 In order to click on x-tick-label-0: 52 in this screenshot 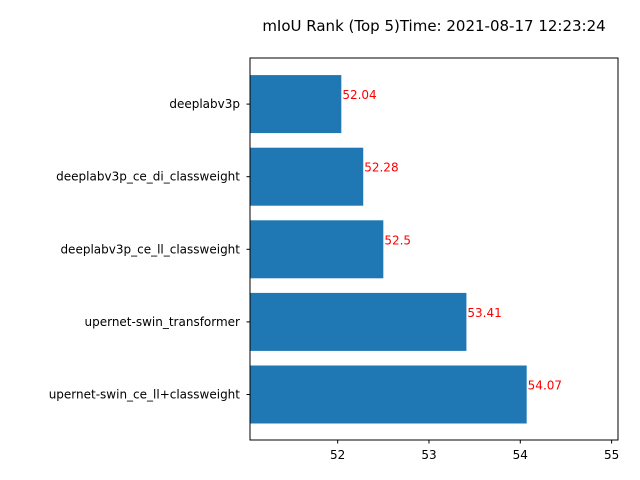, I will do `click(337, 455)`.